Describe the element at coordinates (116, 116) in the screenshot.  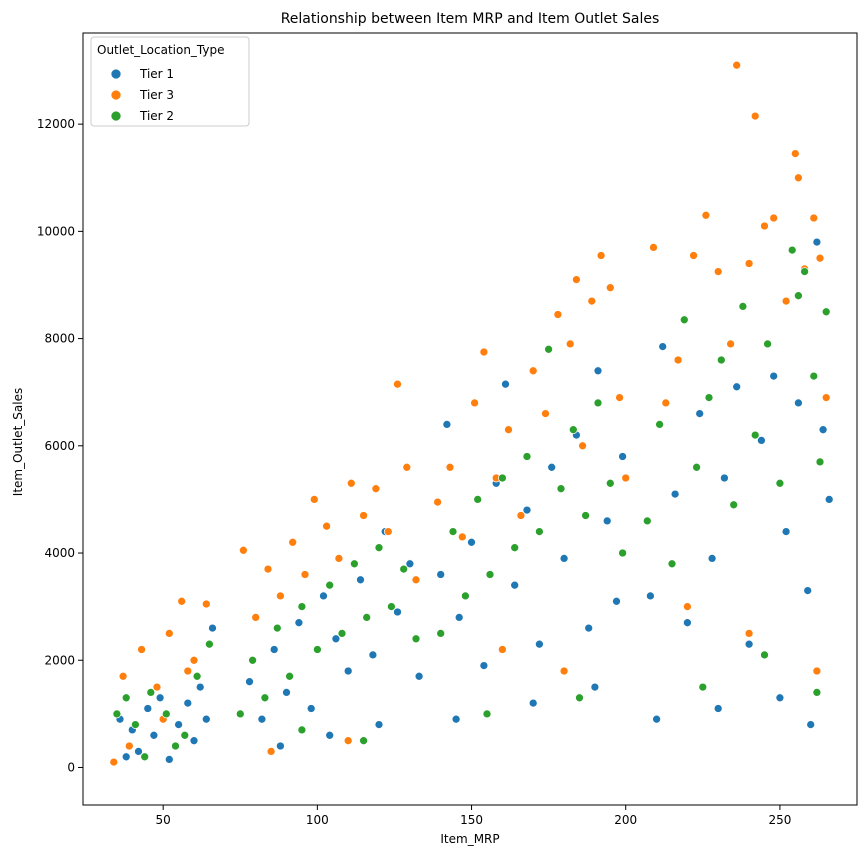
I see `legend-marker` at that location.